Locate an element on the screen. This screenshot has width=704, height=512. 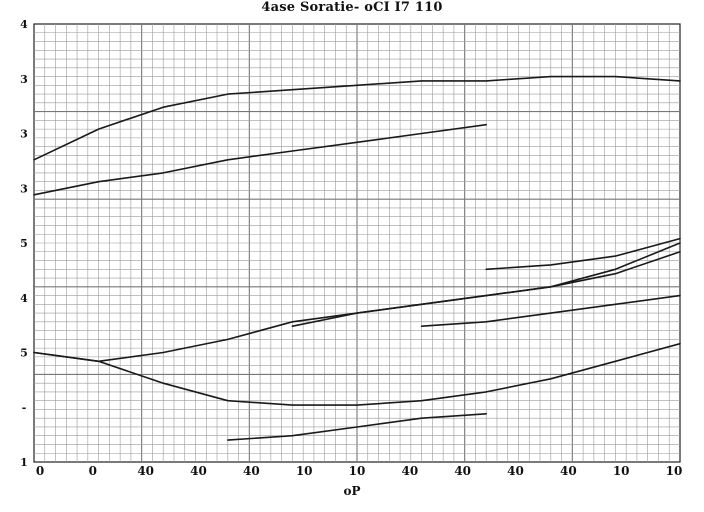
y-tick-label: 1 is located at coordinates (24, 462).